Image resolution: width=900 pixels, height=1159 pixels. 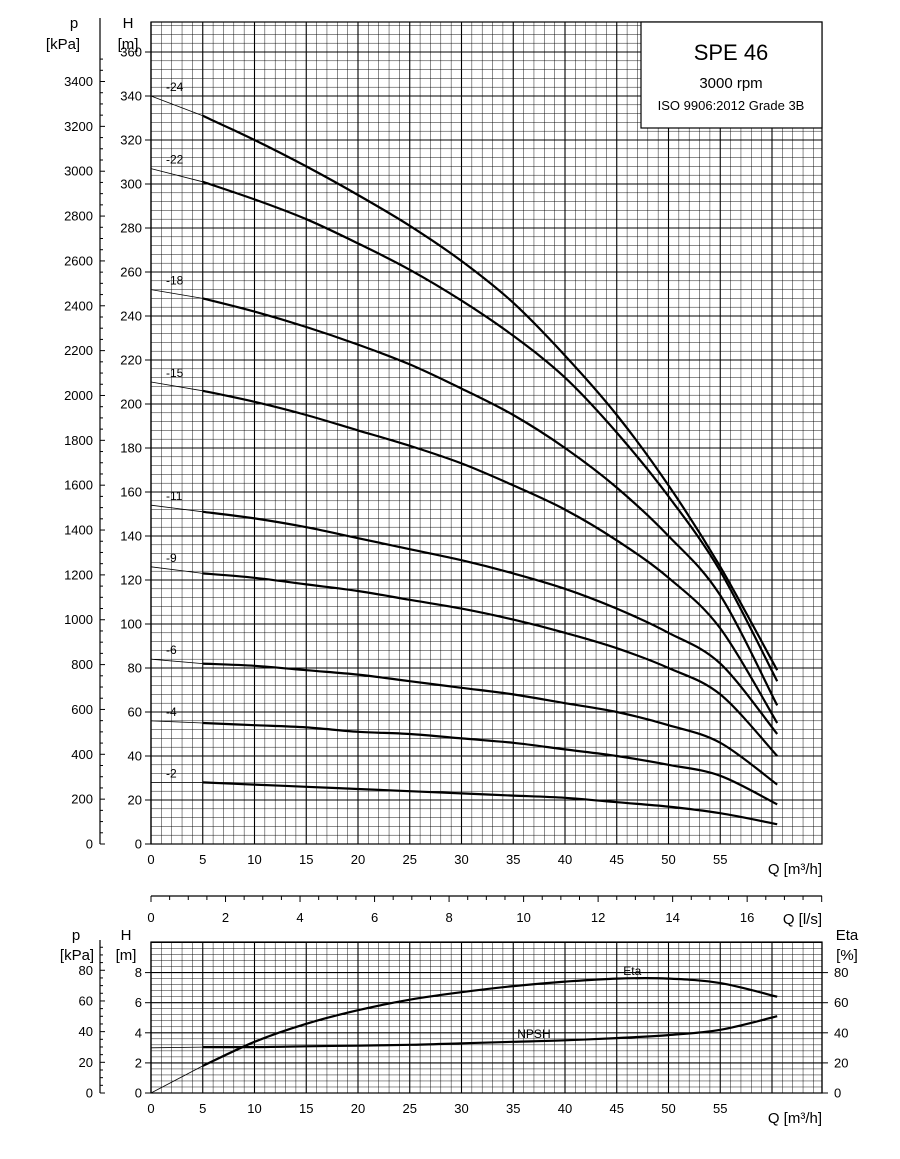 I want to click on title-box: SPE 46 3000 rpm ISO 9906:2012 Grade 3B, so click(x=731, y=75).